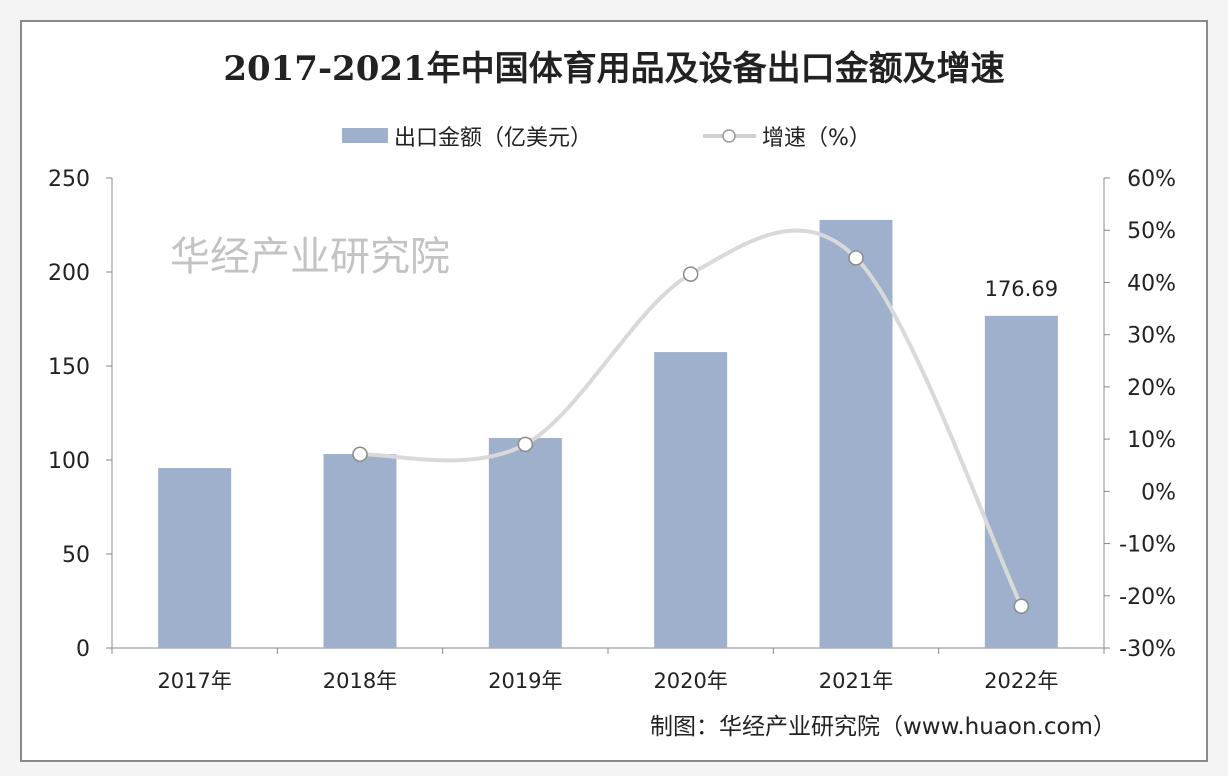 The image size is (1228, 776). Describe the element at coordinates (83, 649) in the screenshot. I see `left-tick-label: 0` at that location.